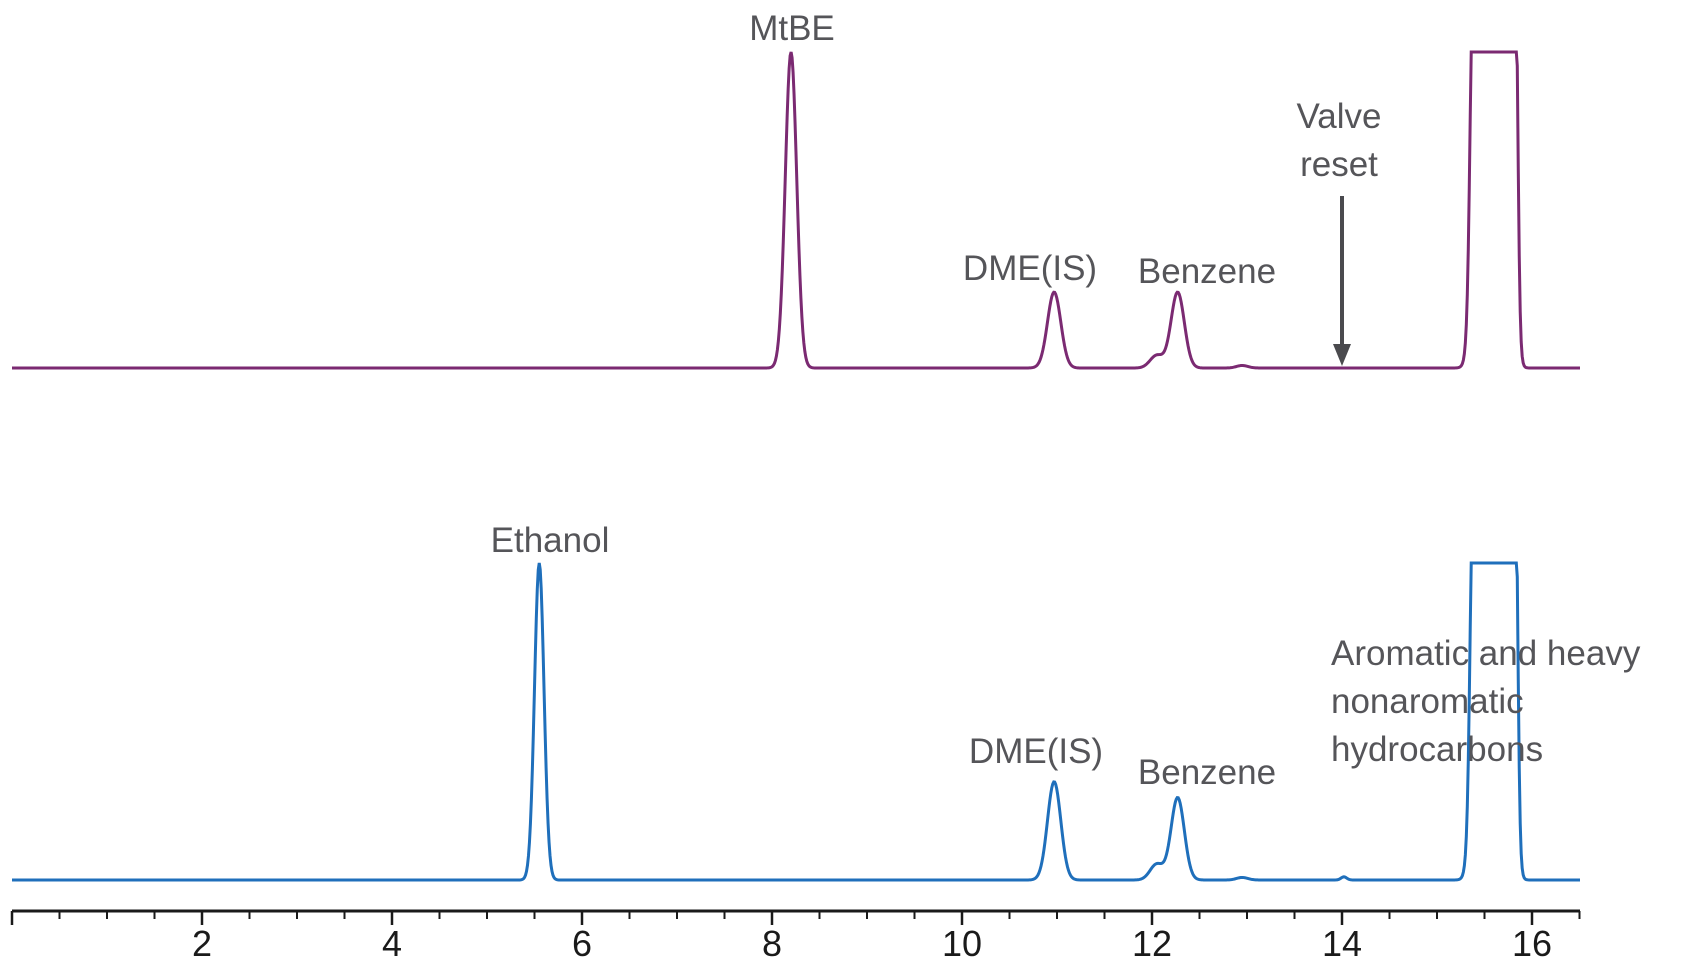  Describe the element at coordinates (772, 943) in the screenshot. I see `x-tick-label: 8` at that location.